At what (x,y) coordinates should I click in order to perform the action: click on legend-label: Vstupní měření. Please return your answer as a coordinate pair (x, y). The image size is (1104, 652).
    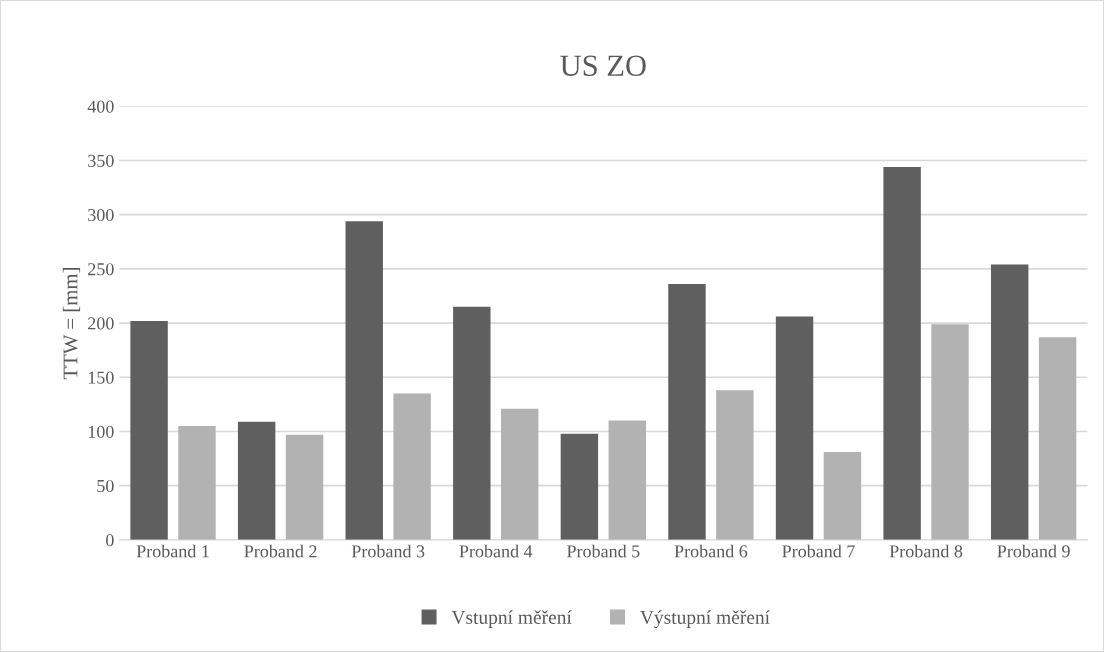
    Looking at the image, I should click on (511, 619).